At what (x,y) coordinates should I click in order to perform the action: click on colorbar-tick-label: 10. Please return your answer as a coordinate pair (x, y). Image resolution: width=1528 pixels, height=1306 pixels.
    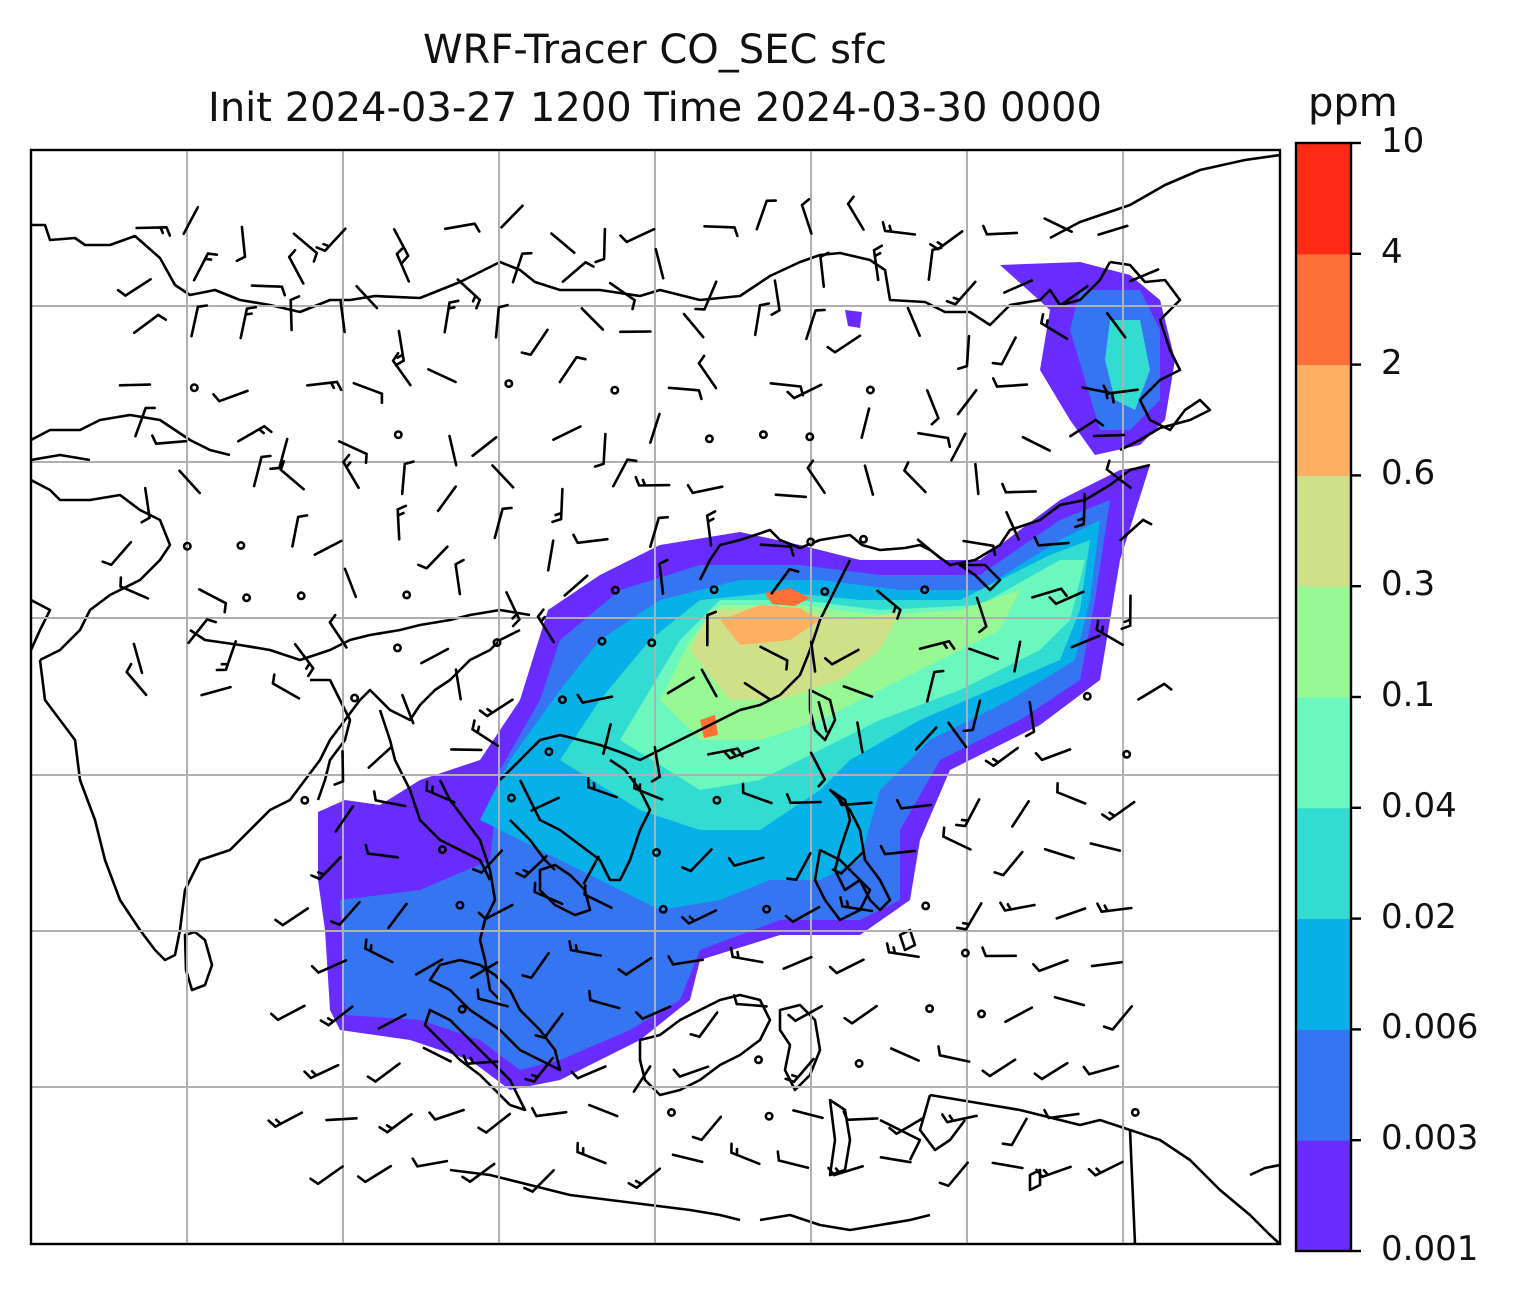
    Looking at the image, I should click on (1403, 141).